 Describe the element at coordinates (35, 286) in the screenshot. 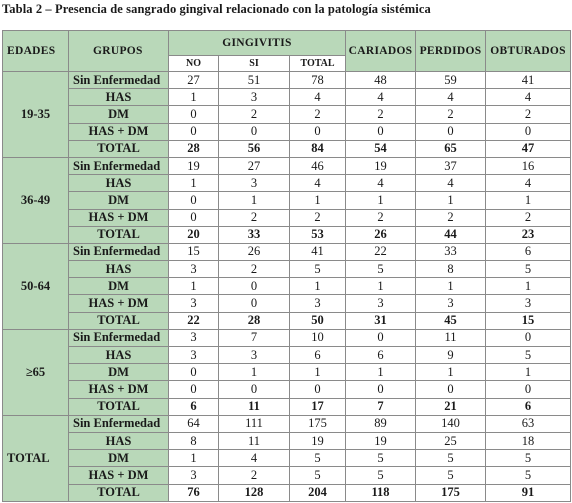

I see `age-group-label: 50-64` at that location.